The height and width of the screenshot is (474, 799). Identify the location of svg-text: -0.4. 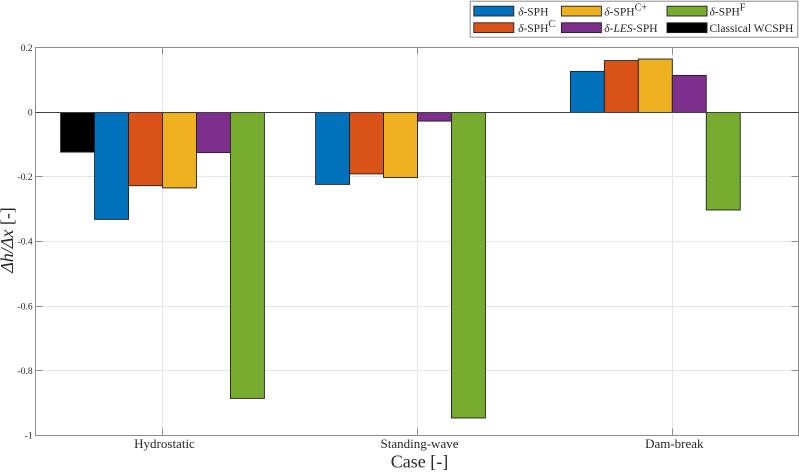
(25, 243).